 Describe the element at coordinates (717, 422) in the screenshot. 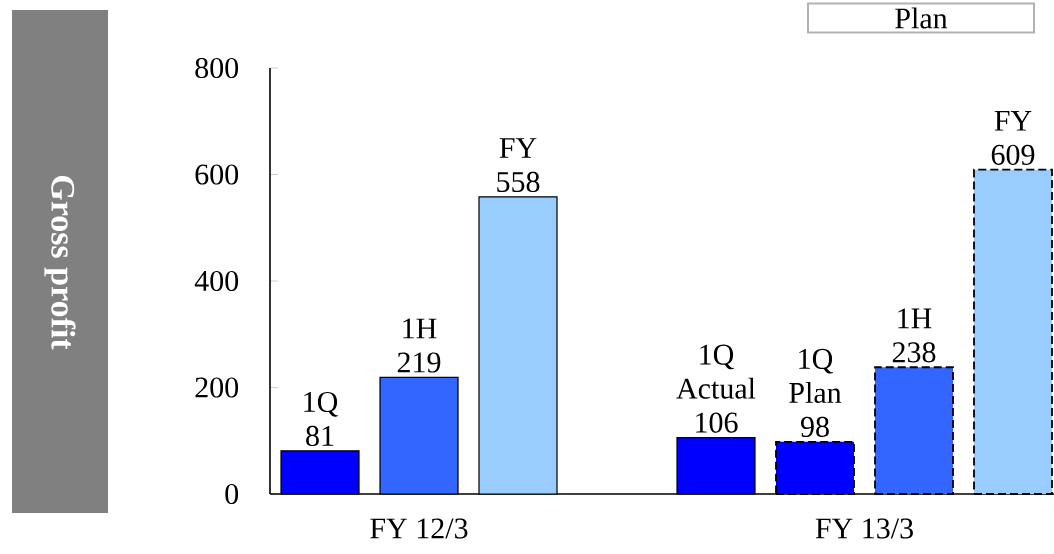

I see `data-label: 106` at that location.